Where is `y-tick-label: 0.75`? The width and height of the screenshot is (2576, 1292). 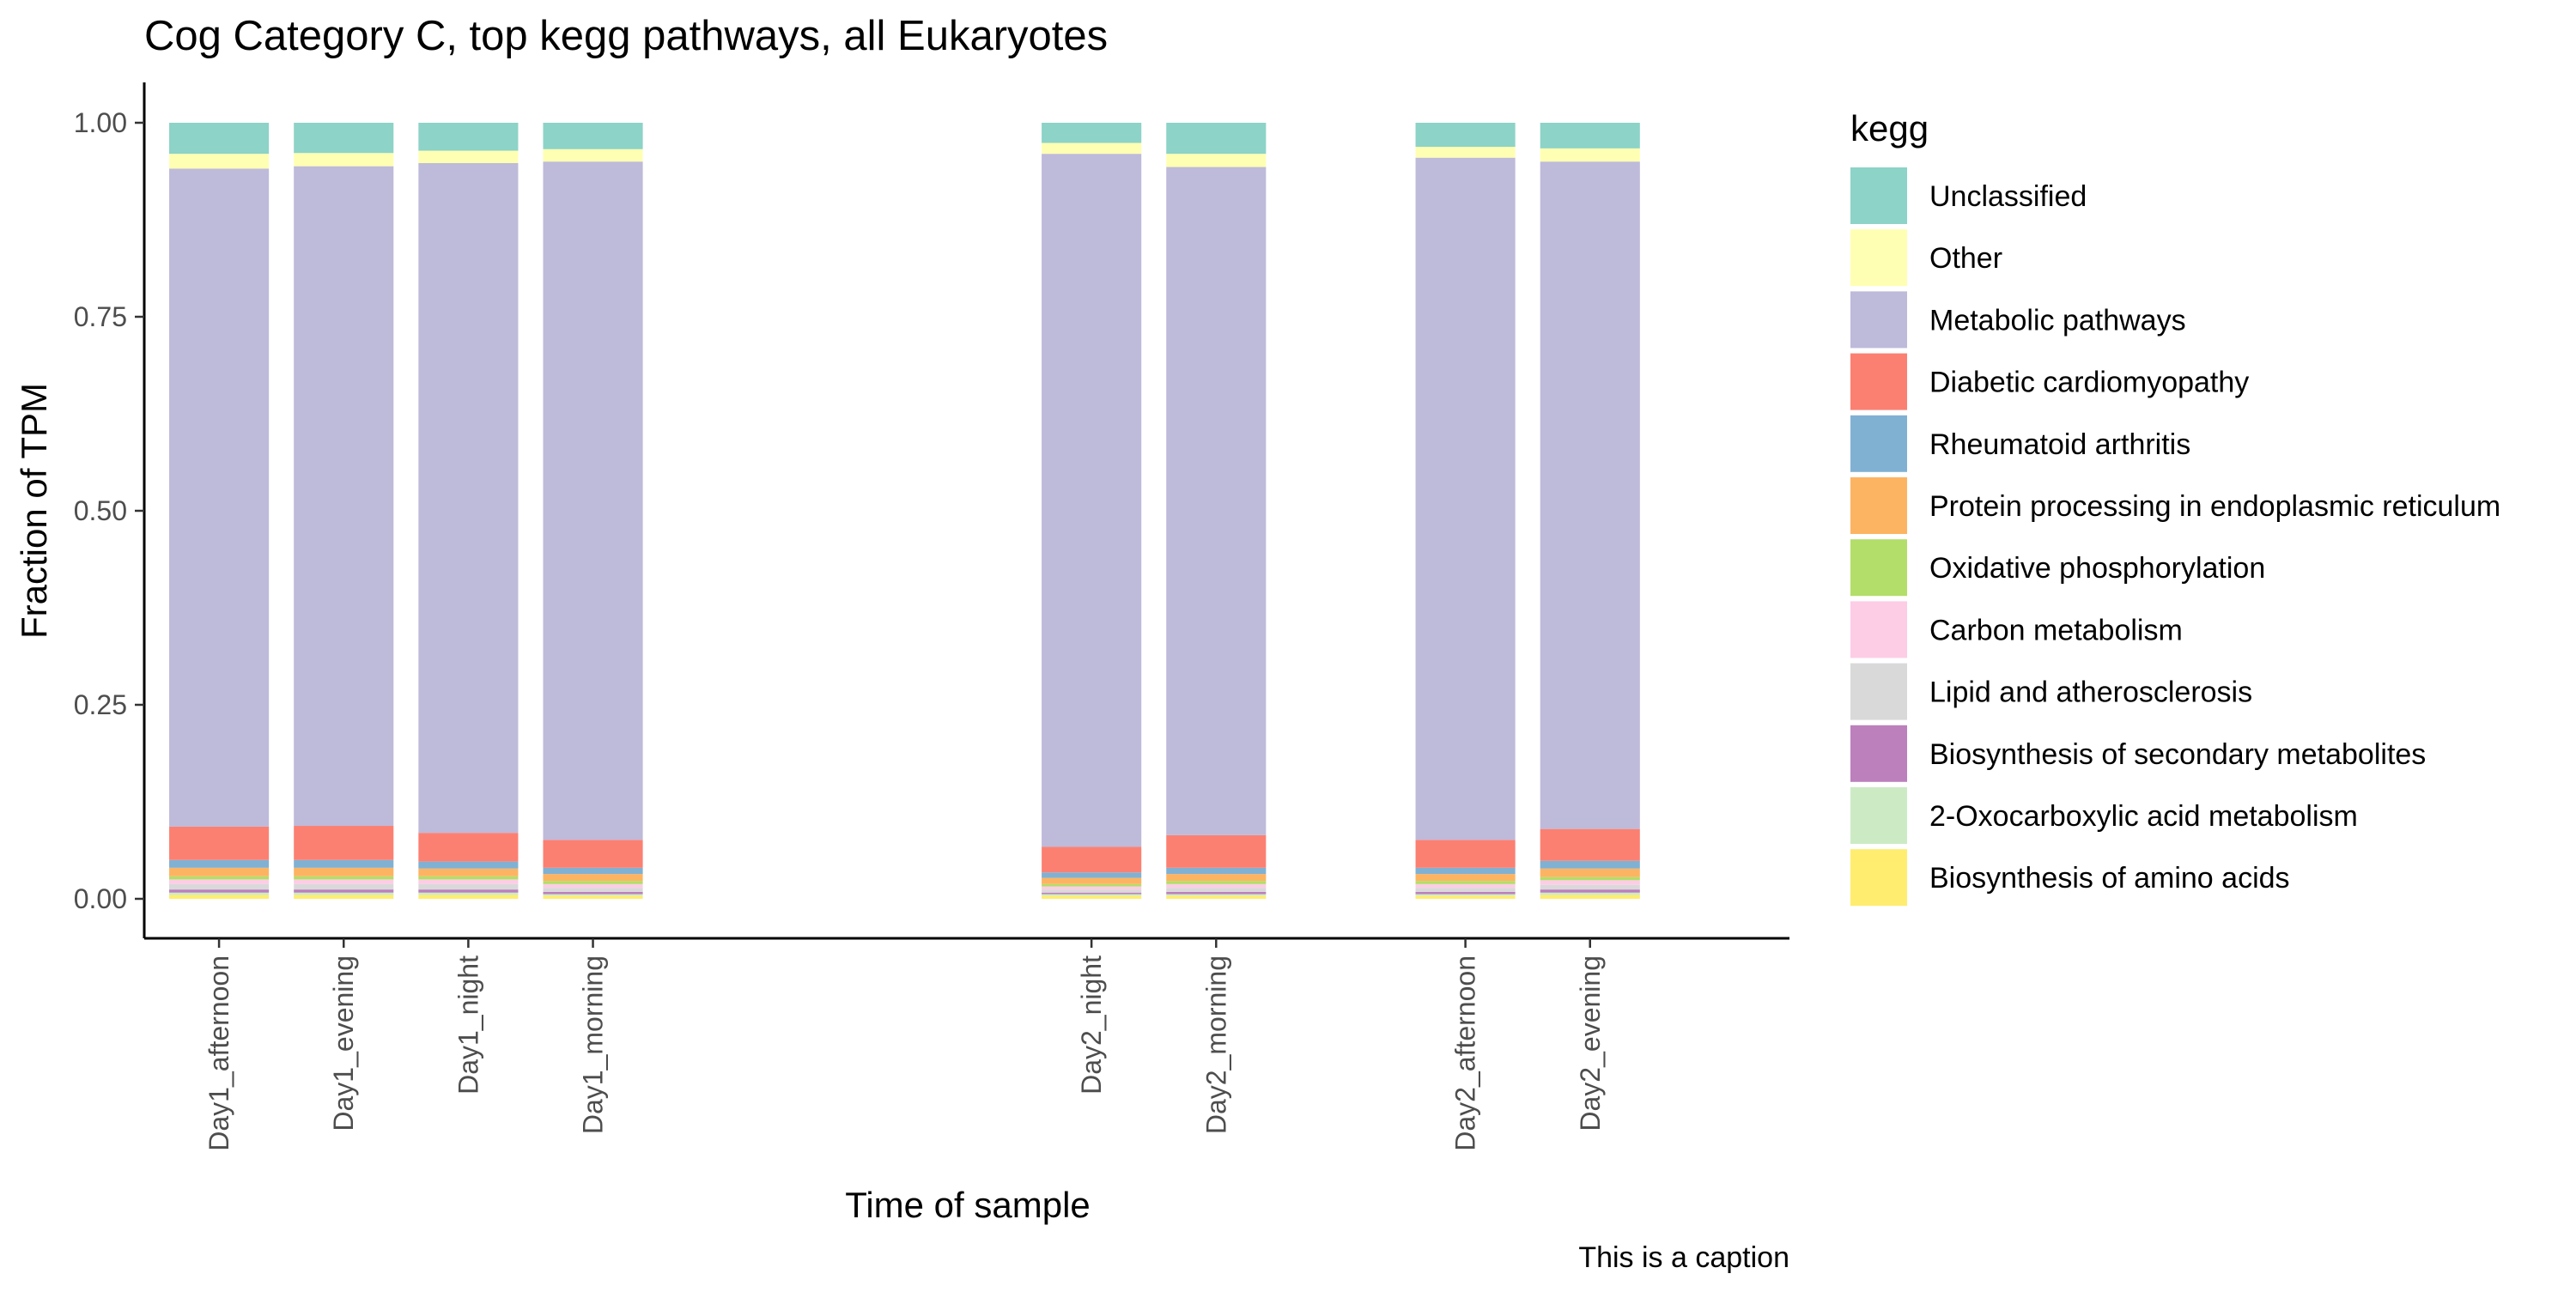 y-tick-label: 0.75 is located at coordinates (101, 316).